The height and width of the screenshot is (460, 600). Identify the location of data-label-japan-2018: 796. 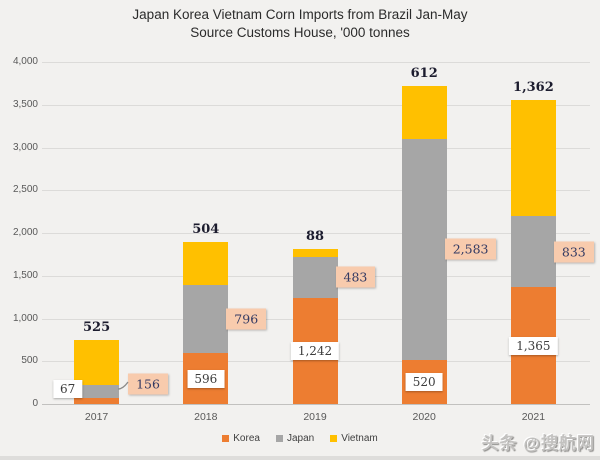
(246, 319).